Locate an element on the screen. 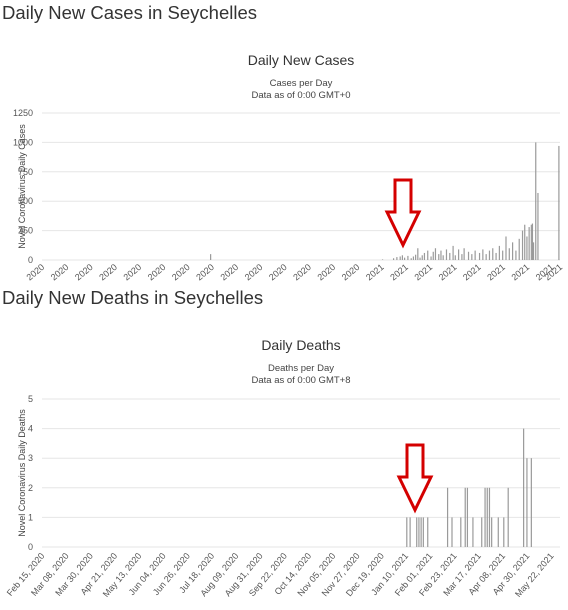 This screenshot has height=610, width=568. deaths-y-tick-label: 5 is located at coordinates (30, 399).